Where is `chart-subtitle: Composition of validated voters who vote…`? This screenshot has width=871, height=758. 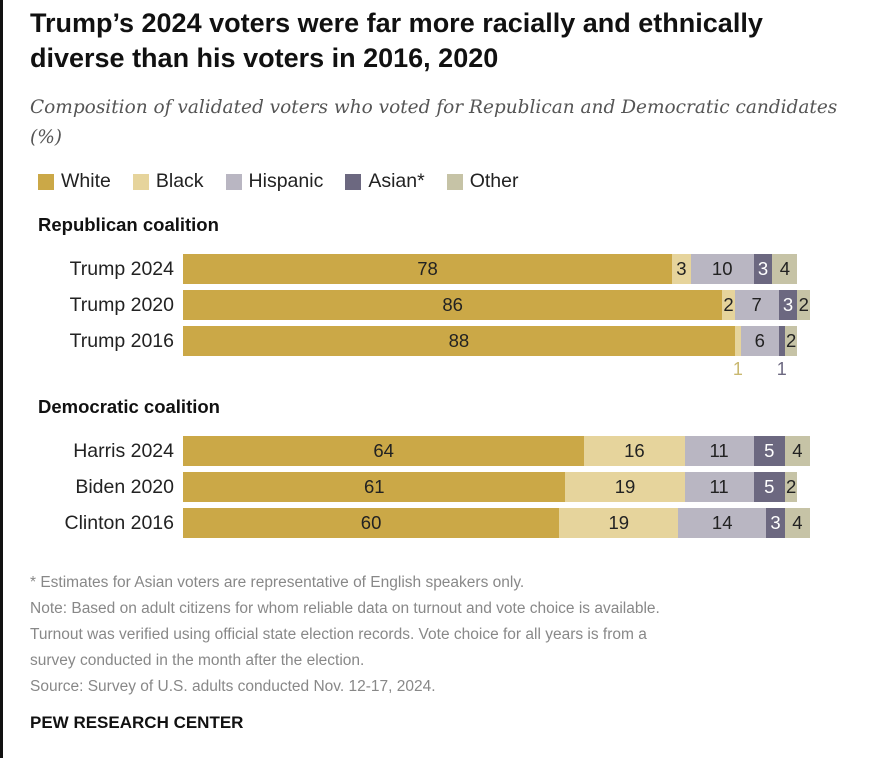
chart-subtitle: Composition of validated voters who vote… is located at coordinates (434, 122).